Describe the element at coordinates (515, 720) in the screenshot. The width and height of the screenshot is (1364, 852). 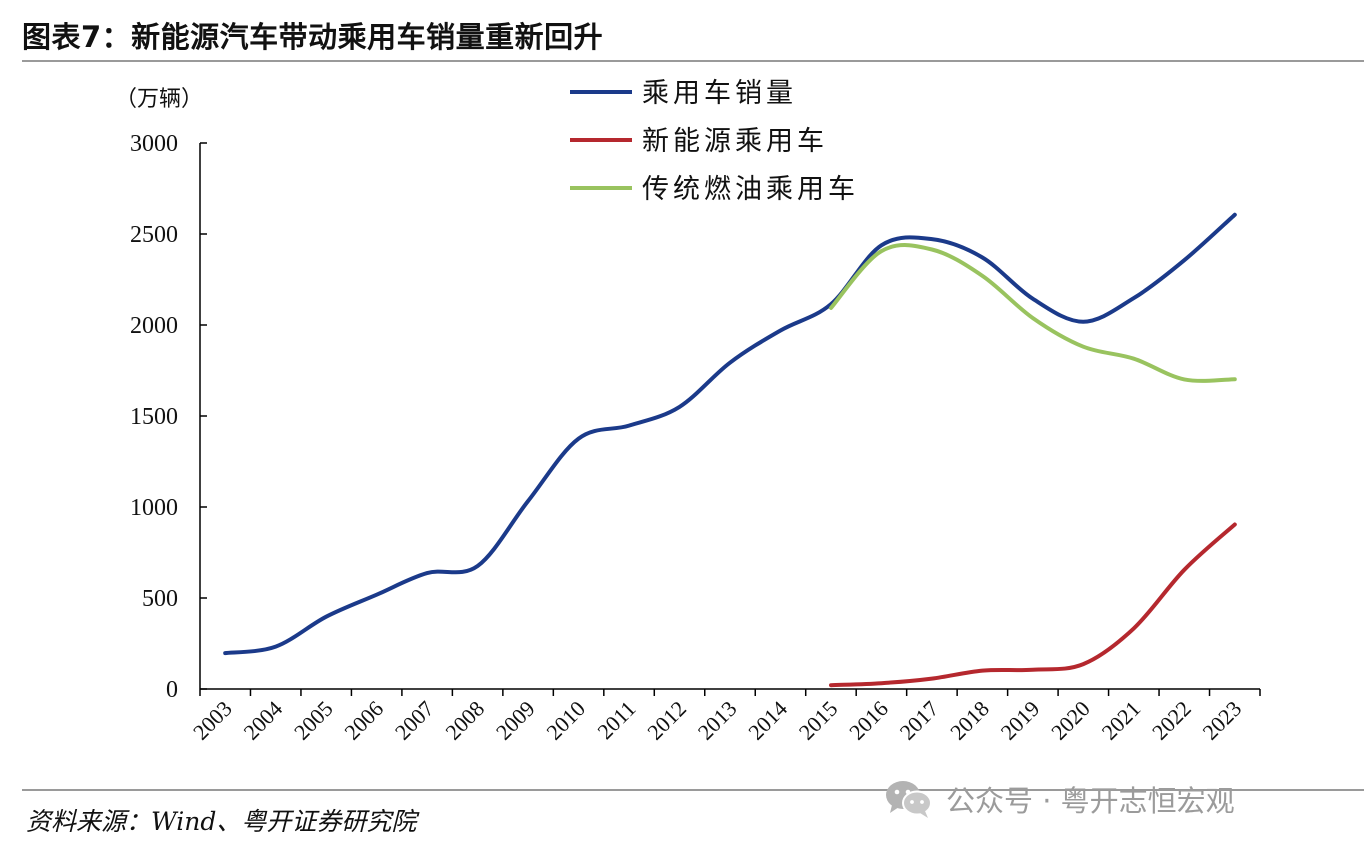
I see `x-tick-label: 2009` at that location.